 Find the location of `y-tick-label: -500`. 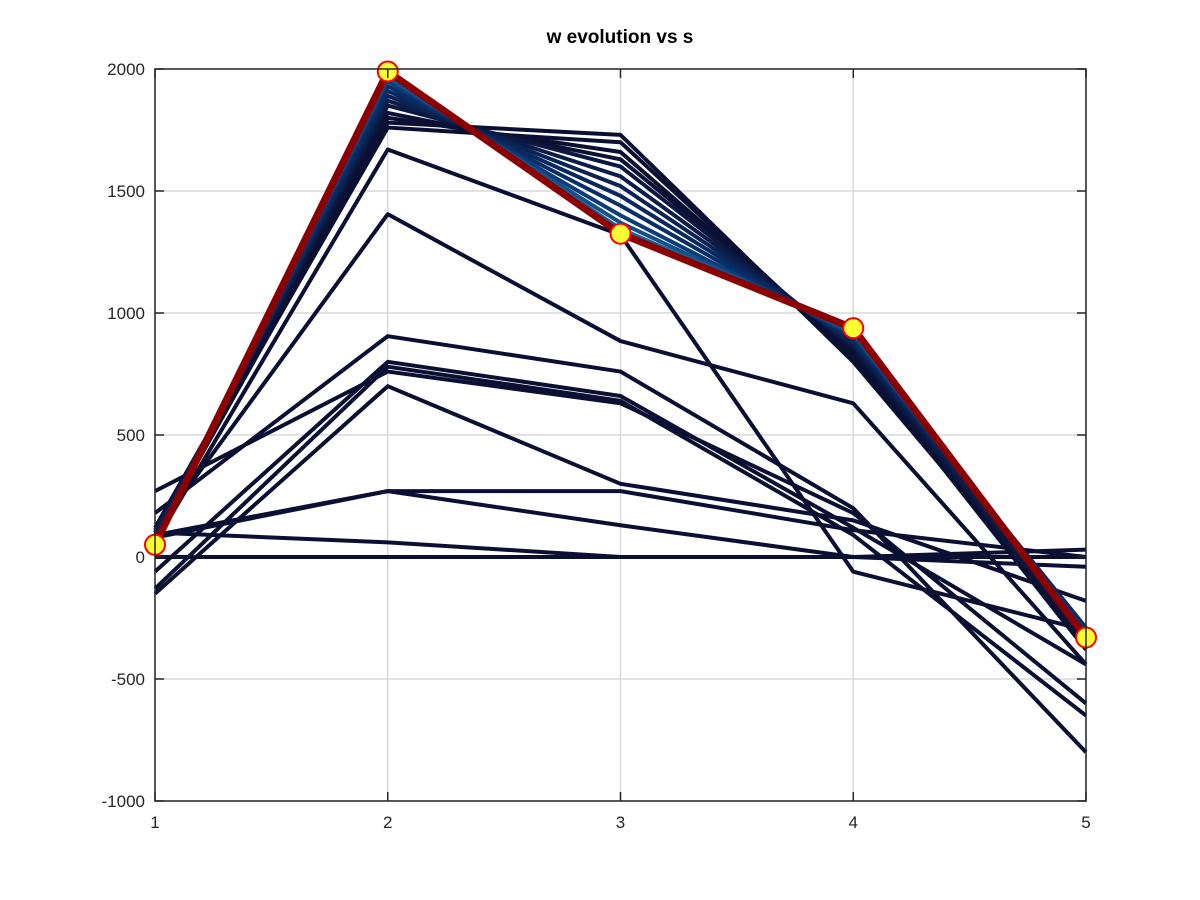

y-tick-label: -500 is located at coordinates (128, 679).